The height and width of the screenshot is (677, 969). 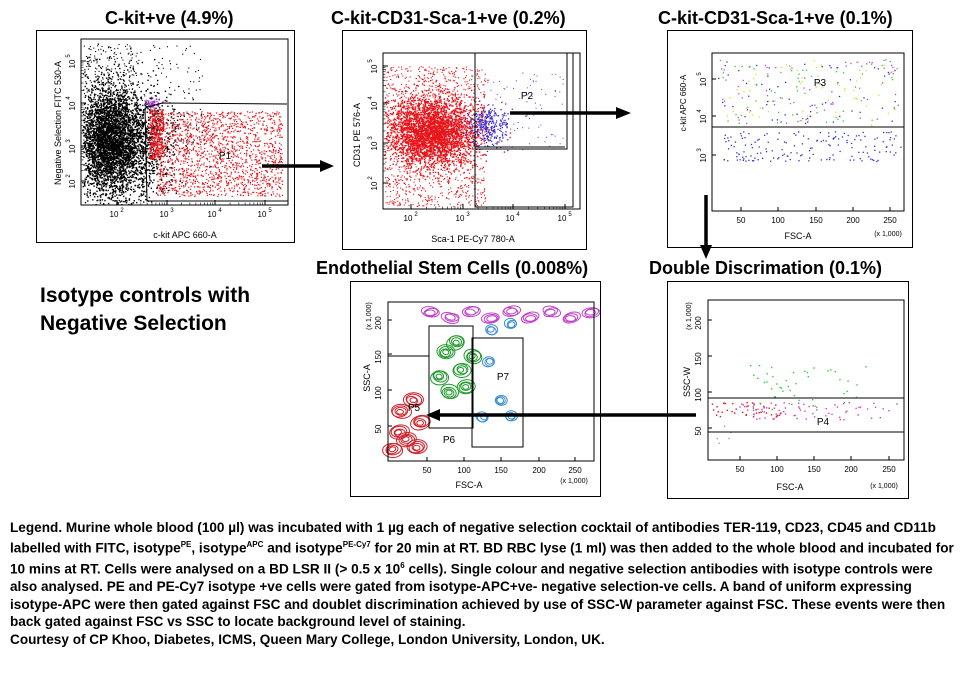 What do you see at coordinates (452, 268) in the screenshot?
I see `panel-4-title: Endothelial Stem Cells (0.008%)` at bounding box center [452, 268].